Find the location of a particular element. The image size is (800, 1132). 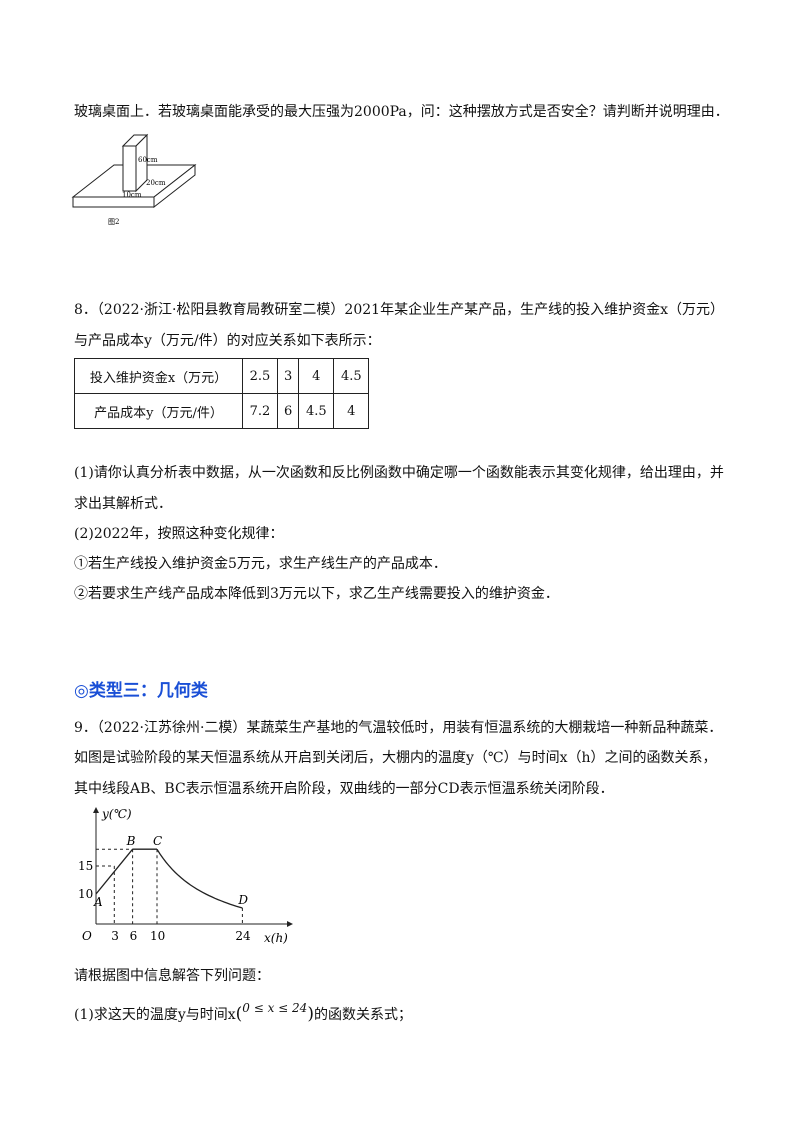

label-height: 60cm is located at coordinates (148, 160).